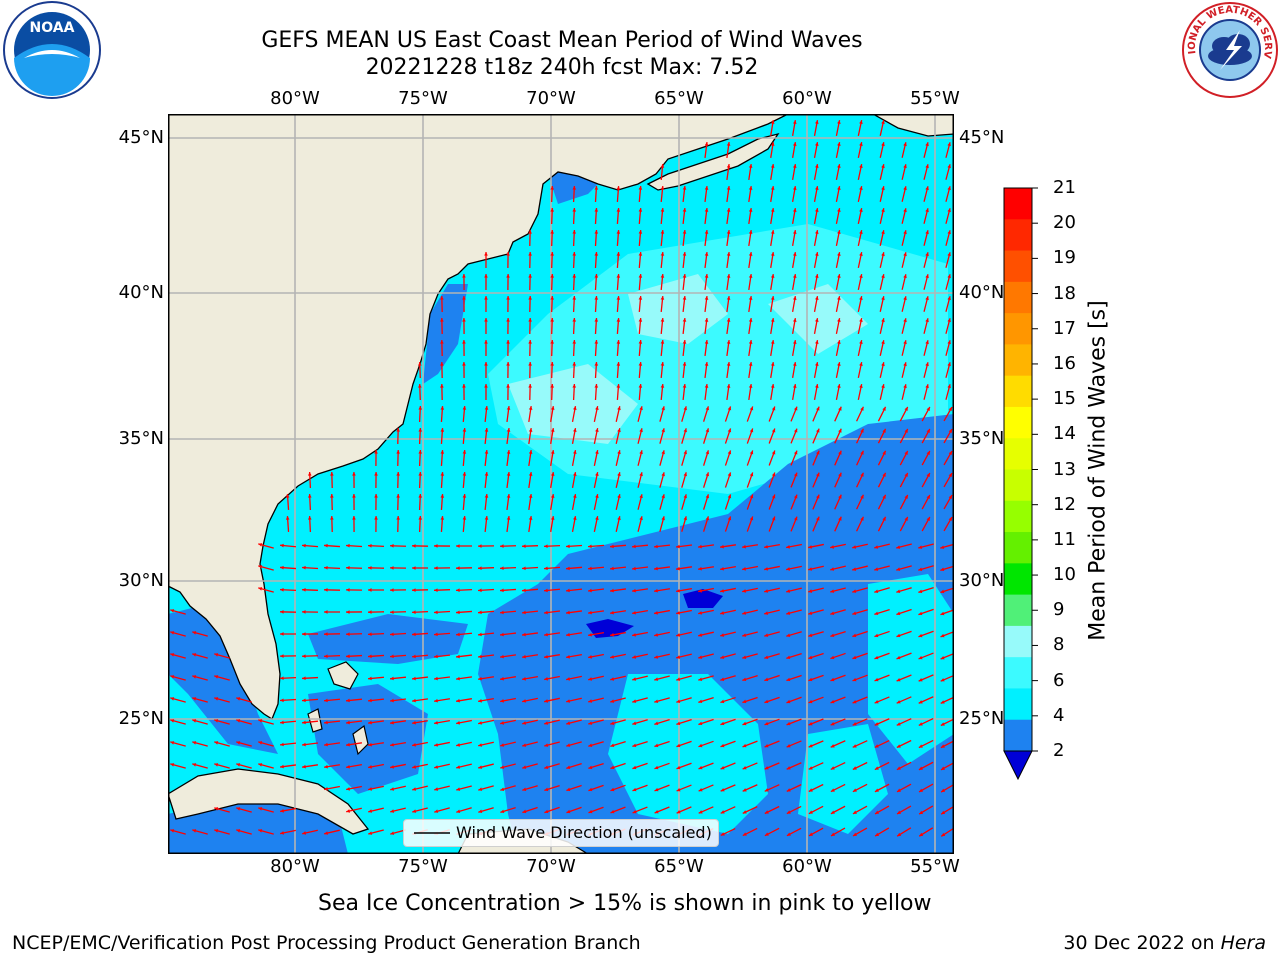 The width and height of the screenshot is (1280, 960). Describe the element at coordinates (982, 718) in the screenshot. I see `lat-label-right: 25°N` at that location.